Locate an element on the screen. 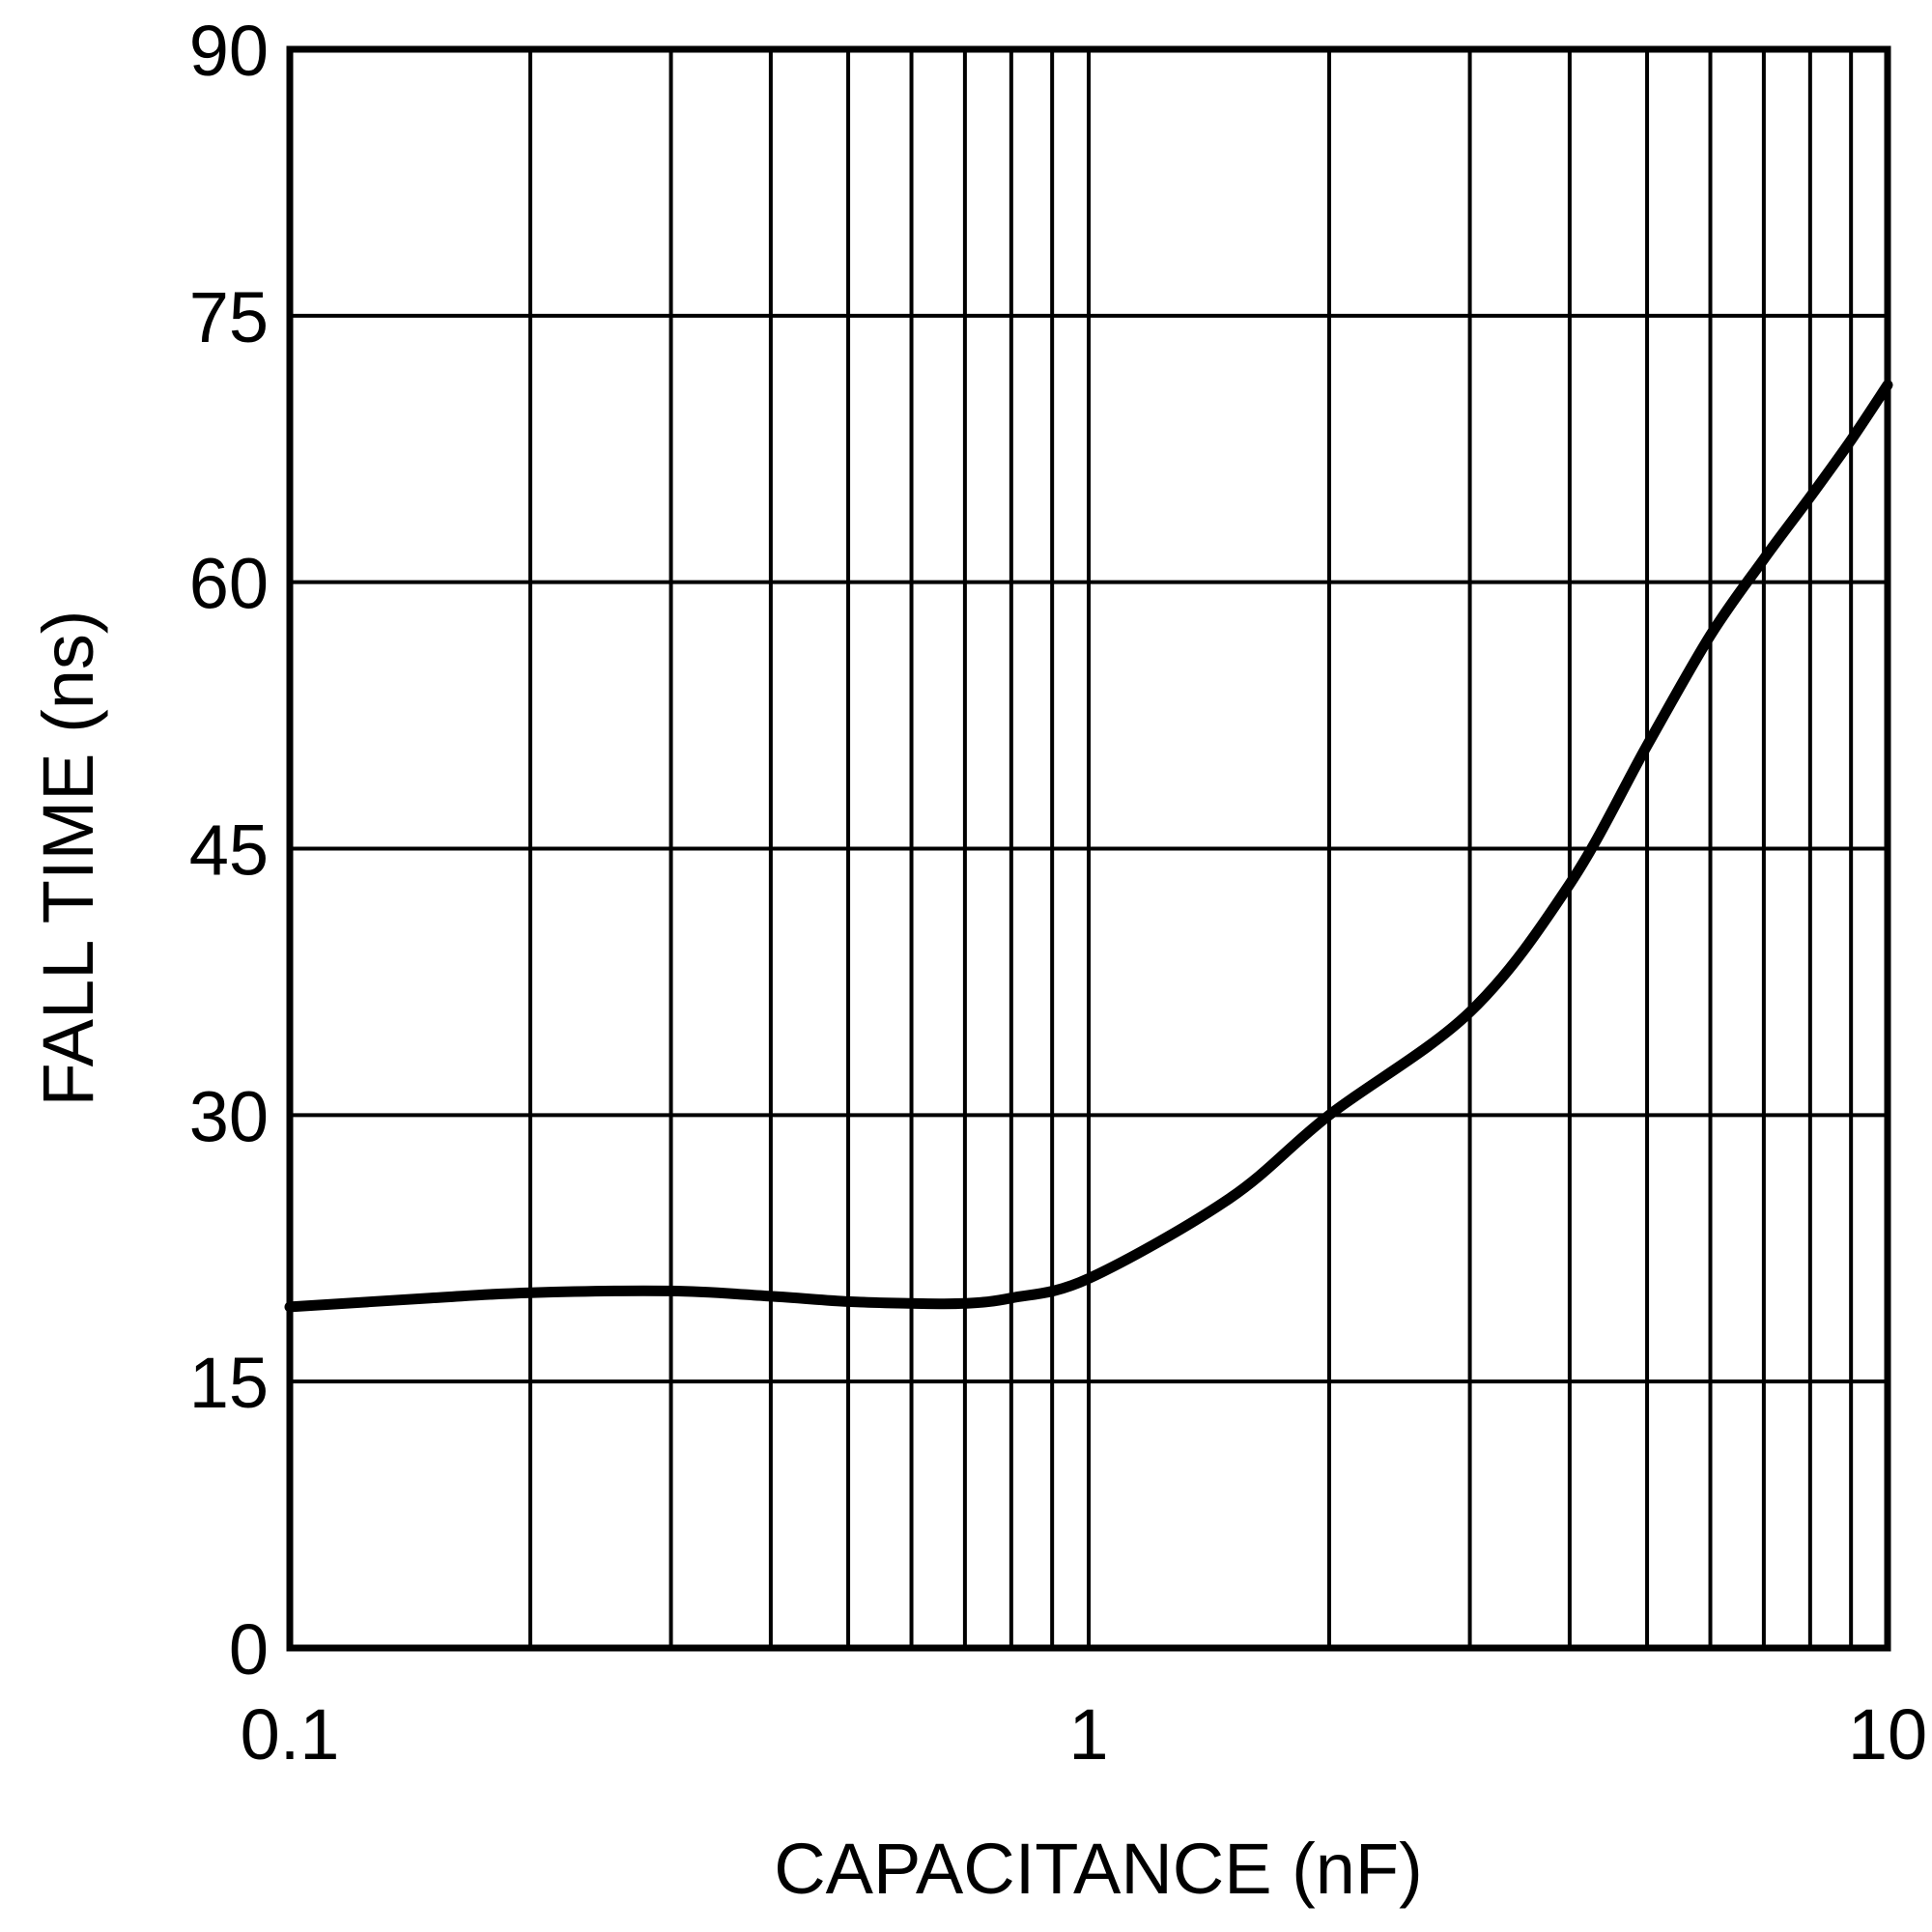  y-axis-title: FALL TIME (ns) is located at coordinates (68, 858).